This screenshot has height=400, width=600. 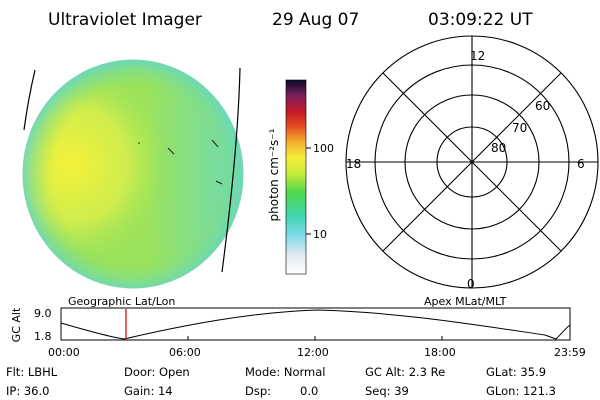 I want to click on altitude-xtick: 18:00, so click(x=440, y=352).